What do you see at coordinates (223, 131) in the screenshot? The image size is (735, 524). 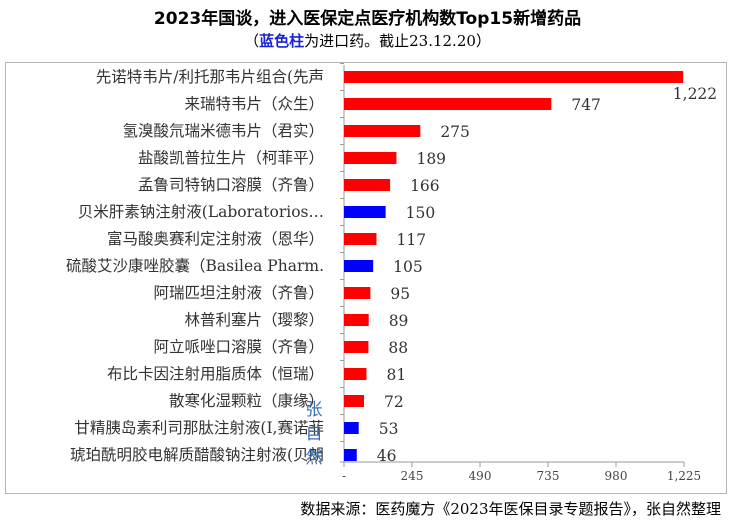 I see `category-label: 氢溴酸氘瑞米德韦片（君实）` at bounding box center [223, 131].